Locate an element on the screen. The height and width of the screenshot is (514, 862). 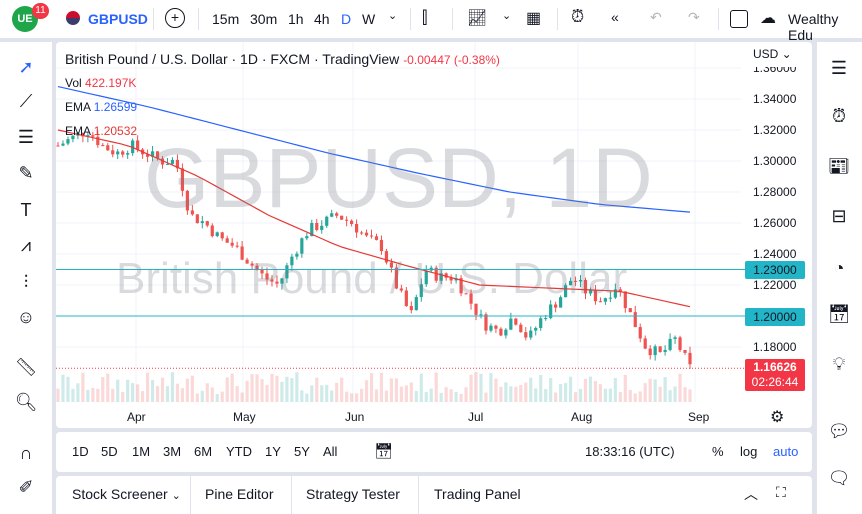
lock-pencil-icon: ✐ is located at coordinates (26, 486).